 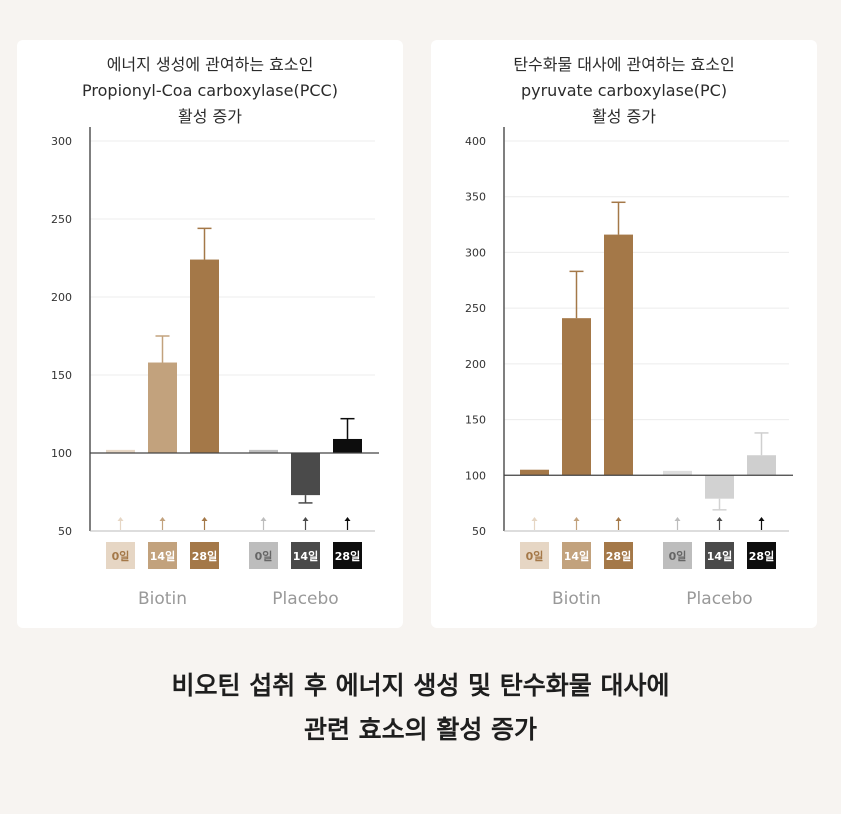 What do you see at coordinates (475, 141) in the screenshot?
I see `y-tick-label: 400` at bounding box center [475, 141].